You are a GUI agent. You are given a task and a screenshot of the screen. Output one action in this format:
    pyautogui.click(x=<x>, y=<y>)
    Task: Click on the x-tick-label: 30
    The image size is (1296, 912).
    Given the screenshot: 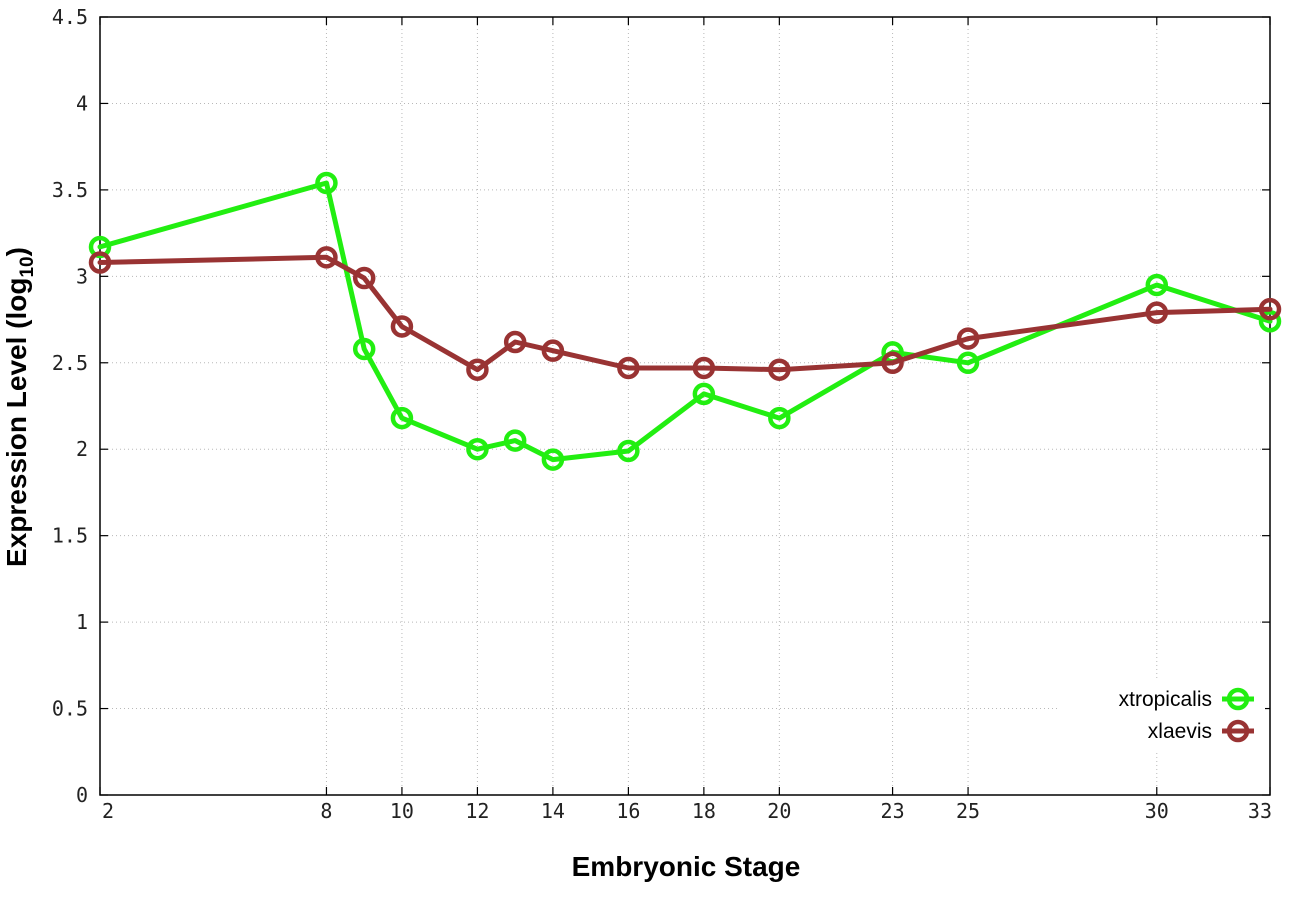 What is the action you would take?
    pyautogui.click(x=1157, y=811)
    